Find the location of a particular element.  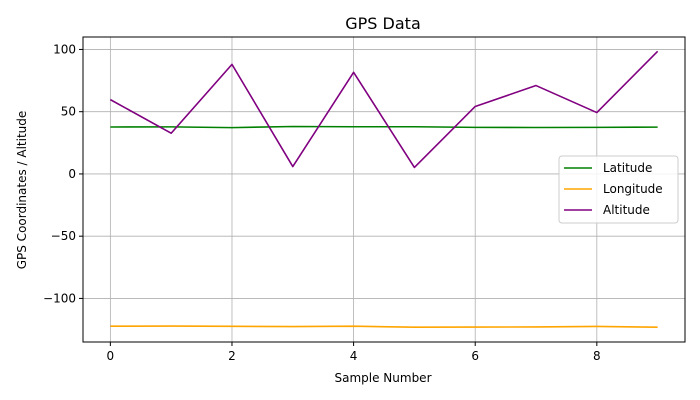

x-tick-label: 2 is located at coordinates (232, 356).